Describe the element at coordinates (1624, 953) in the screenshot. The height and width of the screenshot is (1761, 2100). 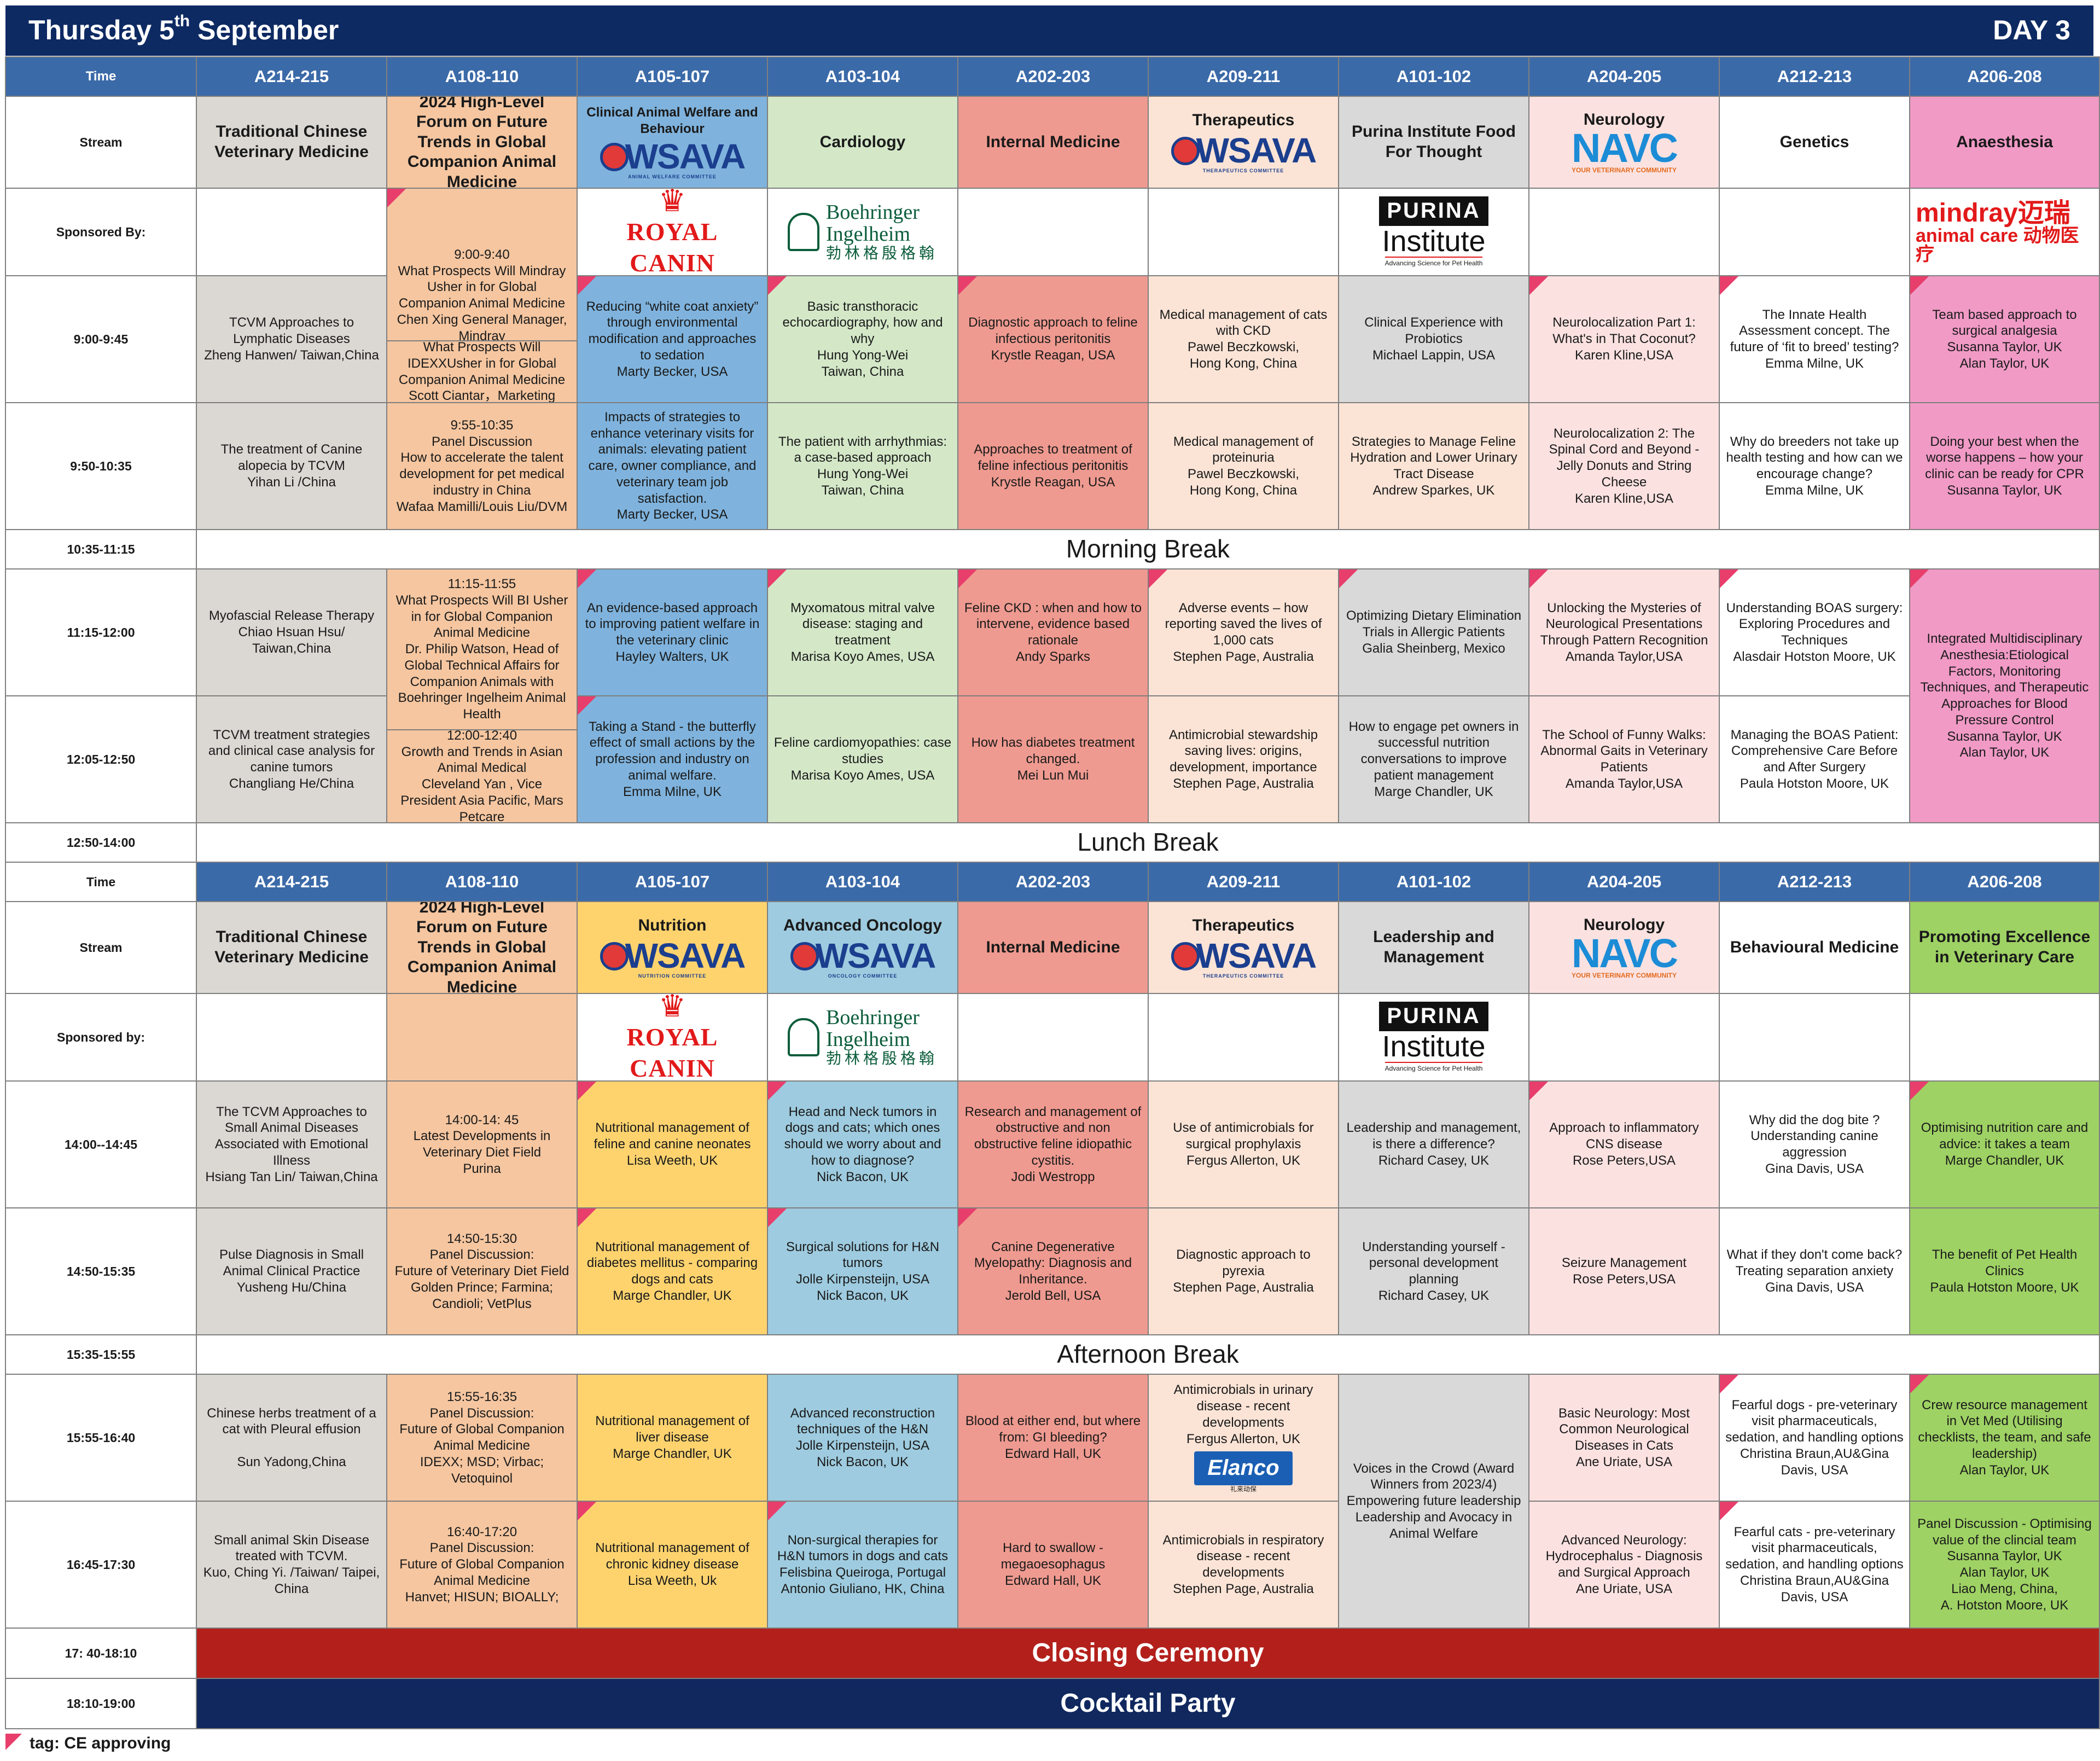
I see `navc-logo: NAVC` at that location.